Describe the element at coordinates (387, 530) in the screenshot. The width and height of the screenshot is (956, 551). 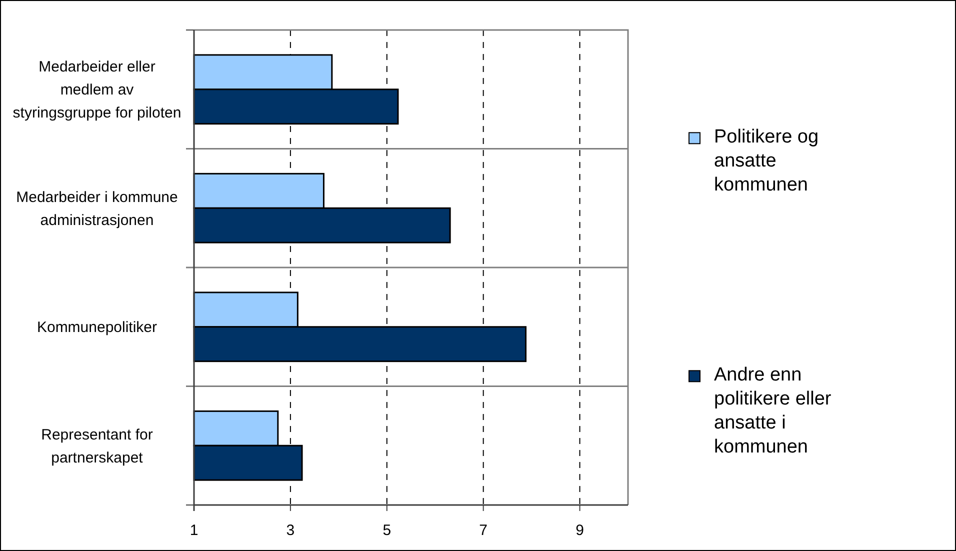
I see `x-tick-label: 5` at that location.